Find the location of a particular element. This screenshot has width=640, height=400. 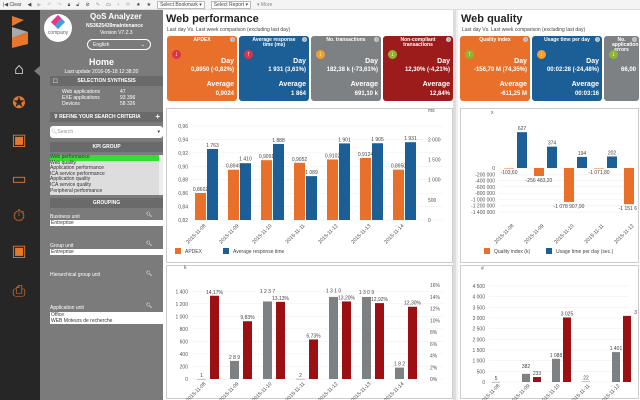

day-value: 0,8950 (-0,82%) is located at coordinates (212, 70).